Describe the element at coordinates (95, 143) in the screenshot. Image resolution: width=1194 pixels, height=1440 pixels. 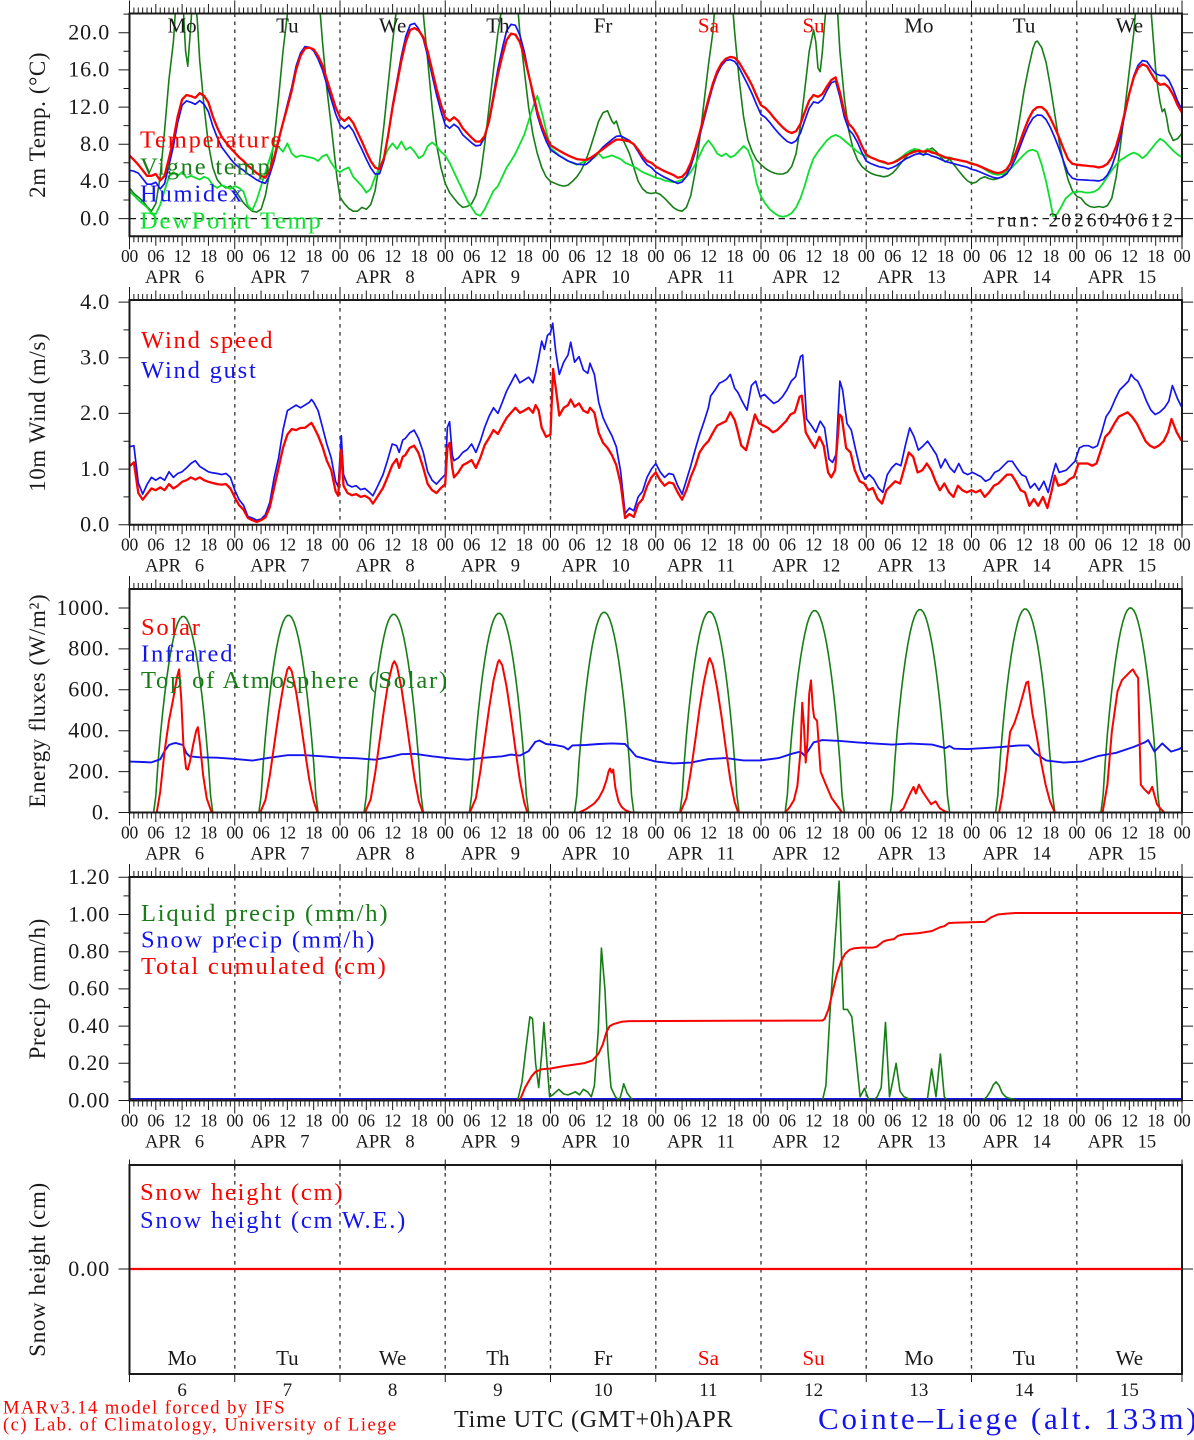
I see `svg-text: 8.0` at that location.